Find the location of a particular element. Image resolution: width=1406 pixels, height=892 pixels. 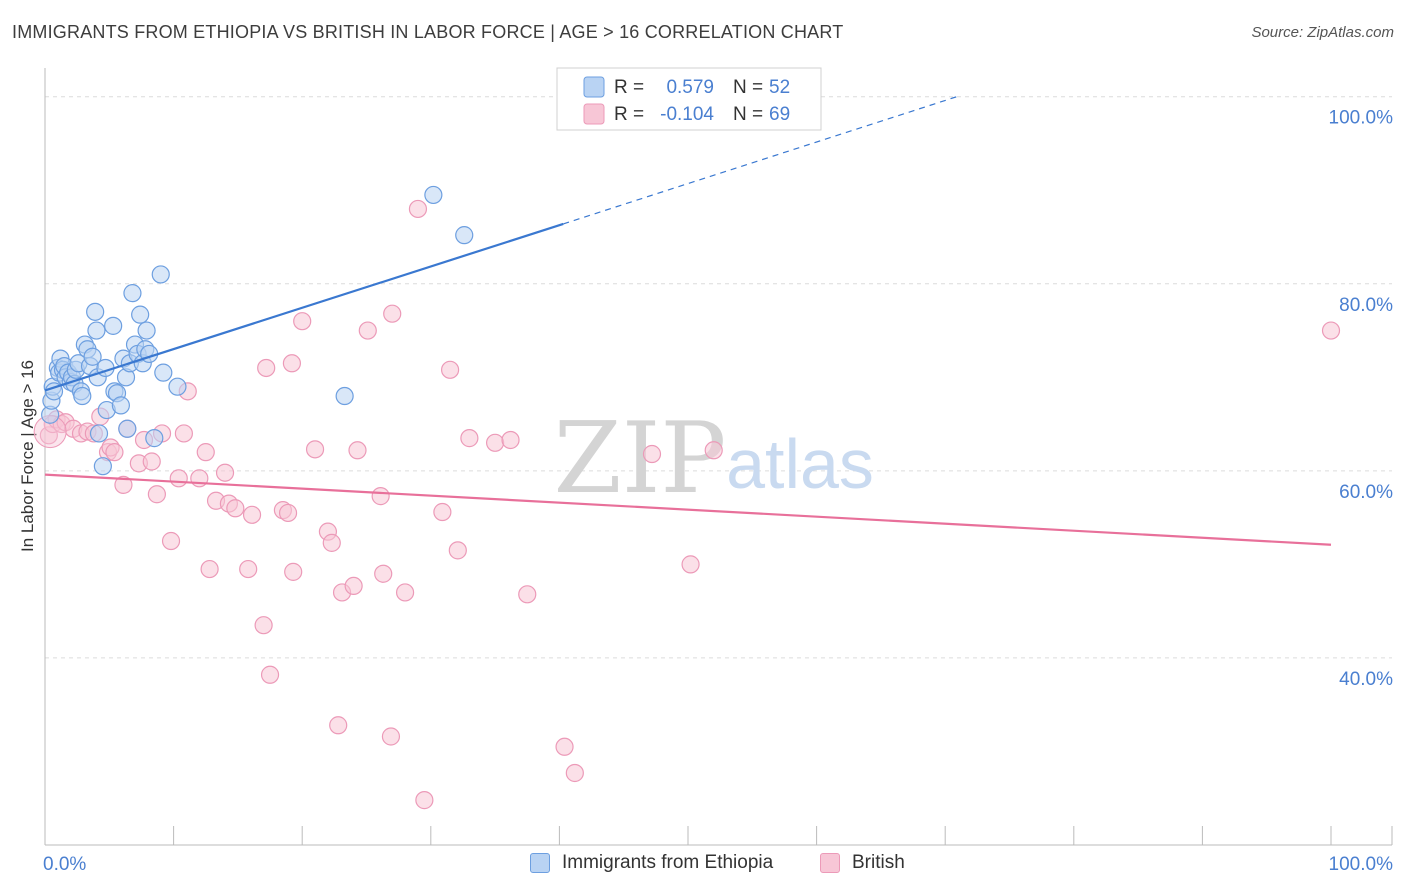

legend-item-ethiopia: Immigrants from Ethiopia is located at coordinates (651, 863).